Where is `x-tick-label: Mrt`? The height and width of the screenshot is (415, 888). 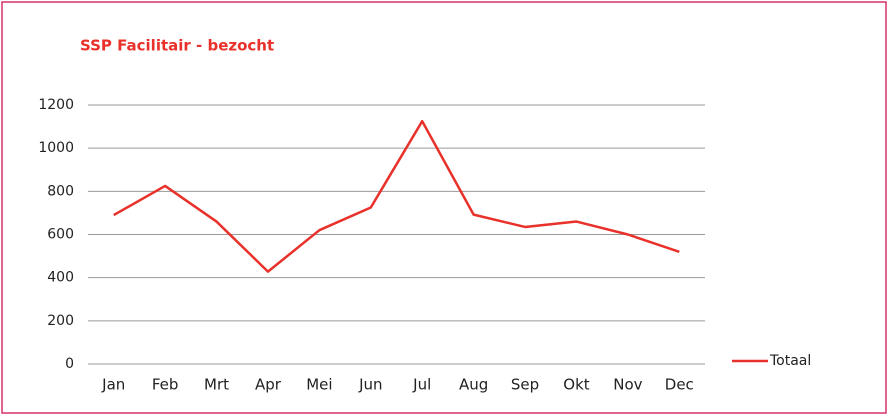 x-tick-label: Mrt is located at coordinates (216, 385).